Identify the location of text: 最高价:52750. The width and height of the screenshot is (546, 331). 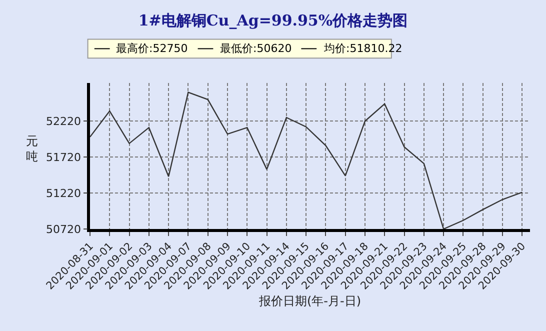
(152, 48).